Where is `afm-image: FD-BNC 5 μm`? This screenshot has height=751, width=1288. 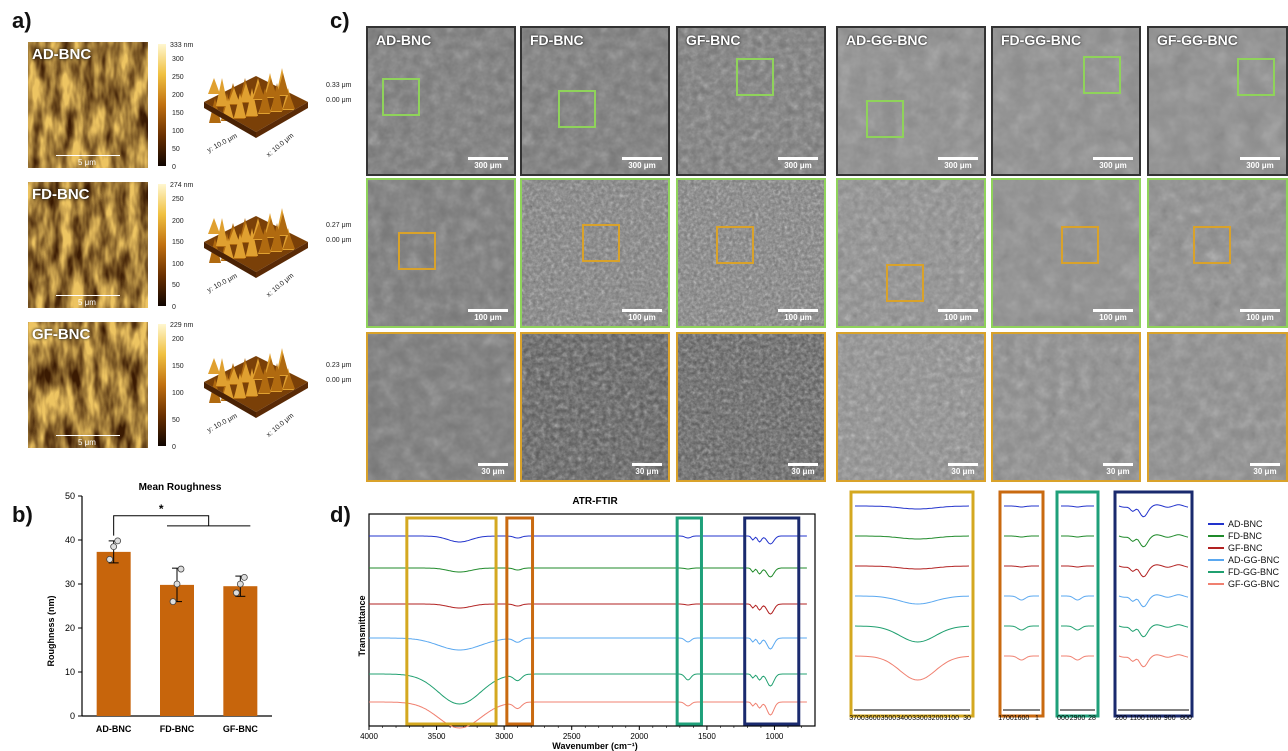
afm-image: FD-BNC 5 μm is located at coordinates (88, 245).